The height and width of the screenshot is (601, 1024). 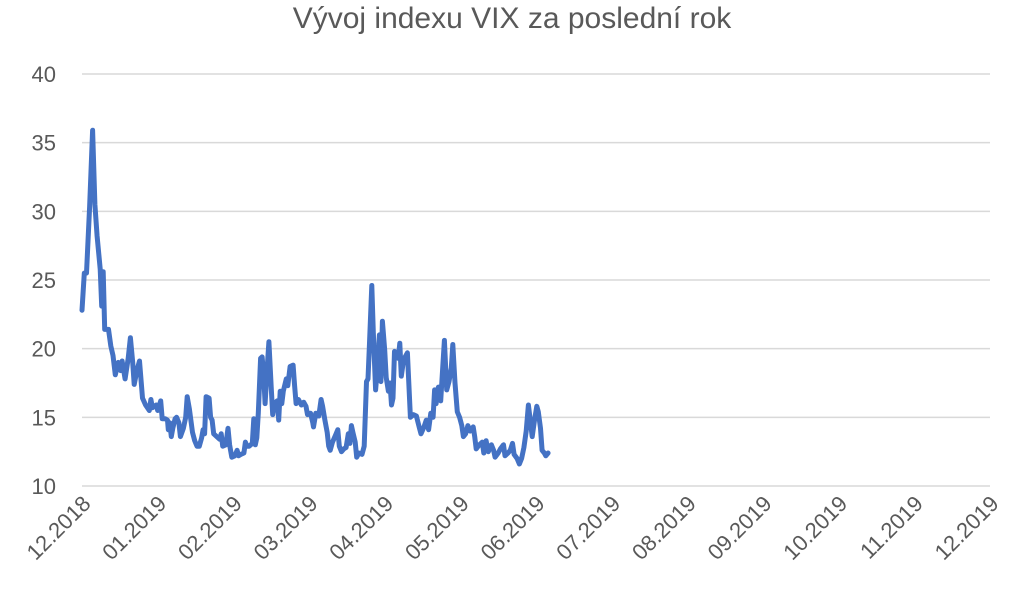 What do you see at coordinates (44, 143) in the screenshot?
I see `y-tick-label: 35` at bounding box center [44, 143].